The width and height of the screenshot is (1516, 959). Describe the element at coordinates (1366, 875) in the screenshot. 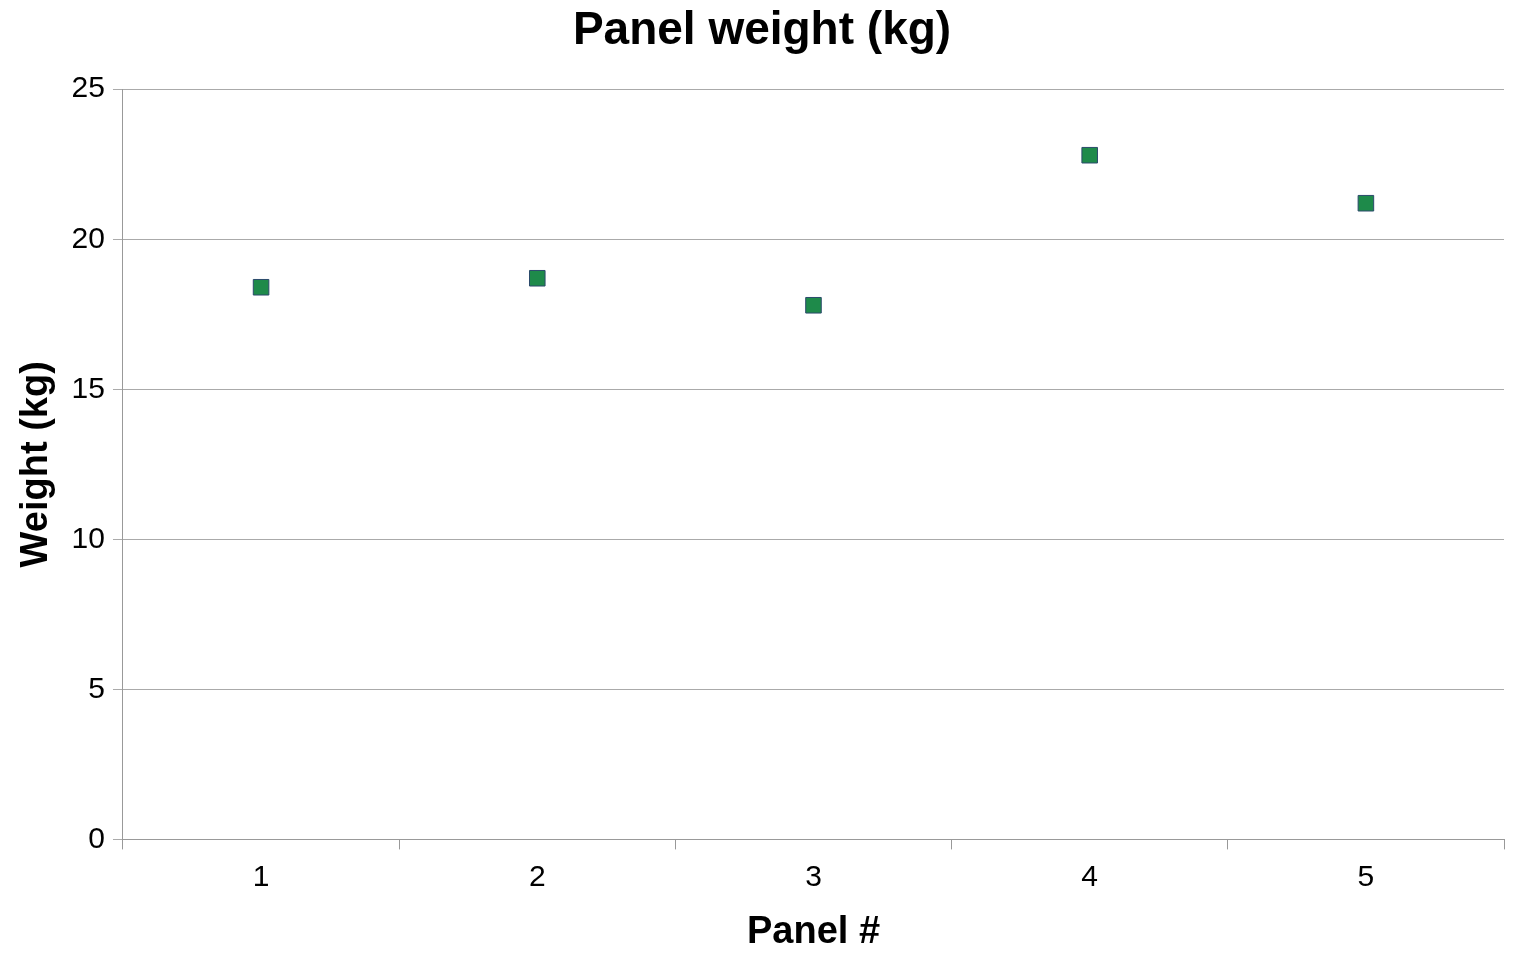

I see `x-tick-label: 5` at that location.